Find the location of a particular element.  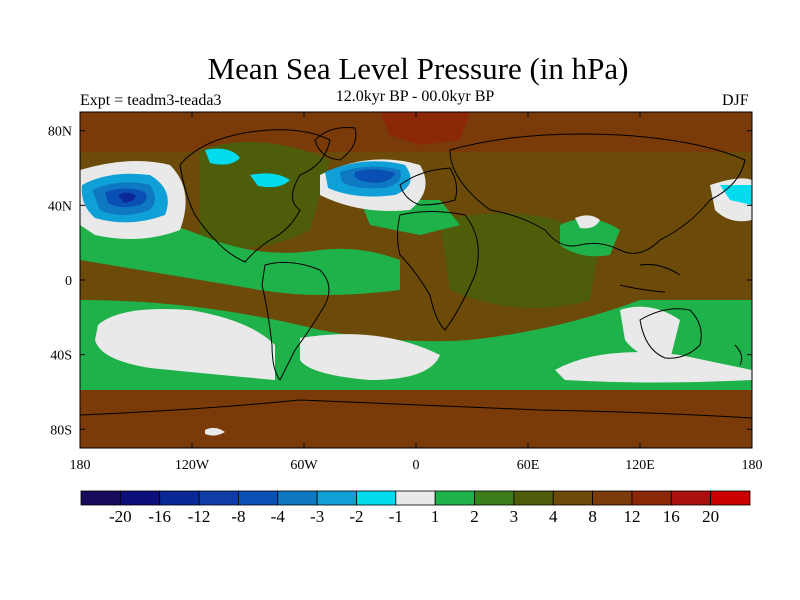

colorbar-label: 20 is located at coordinates (710, 516).